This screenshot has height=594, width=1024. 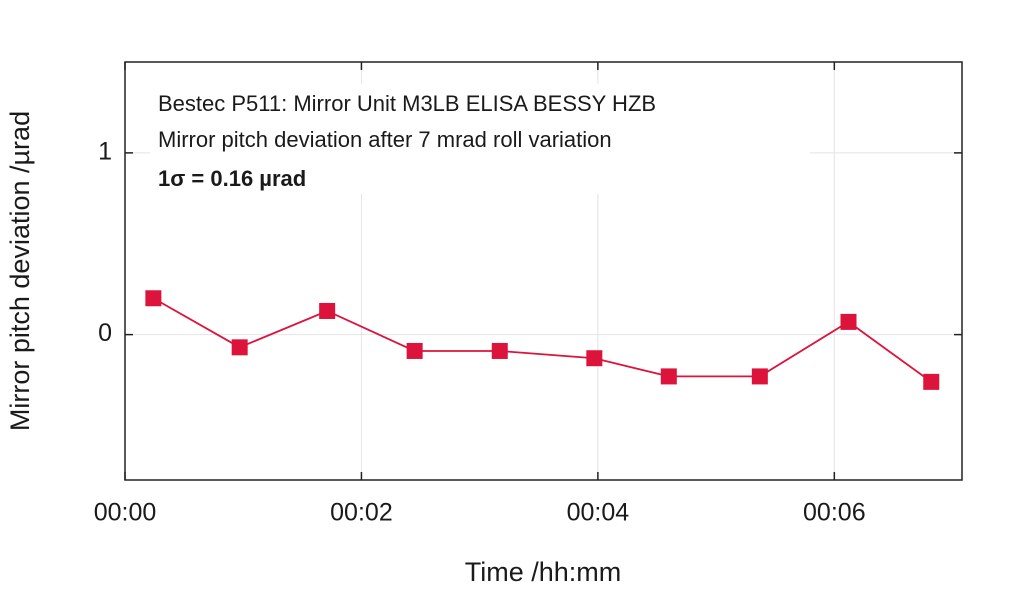 I want to click on y-tick-label: 0, so click(x=105, y=333).